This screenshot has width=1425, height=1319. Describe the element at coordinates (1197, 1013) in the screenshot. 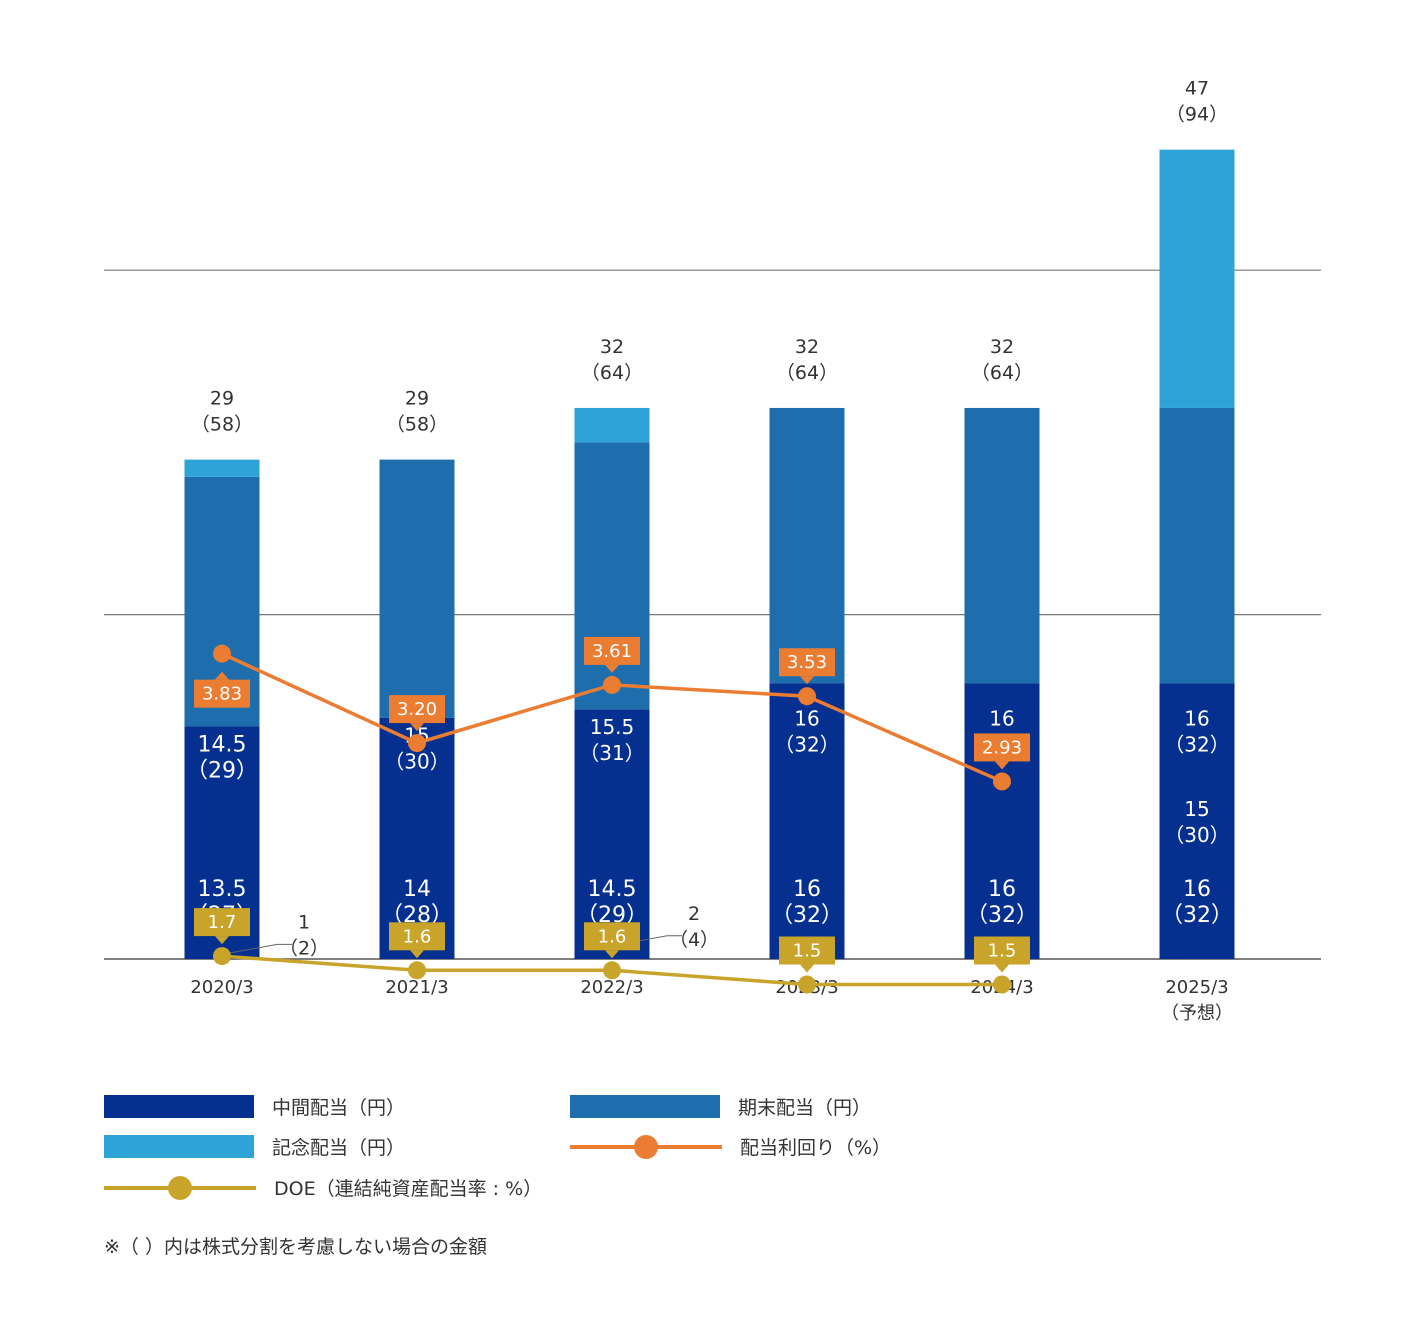

I see `x-tick-sublabel: （予想）` at that location.